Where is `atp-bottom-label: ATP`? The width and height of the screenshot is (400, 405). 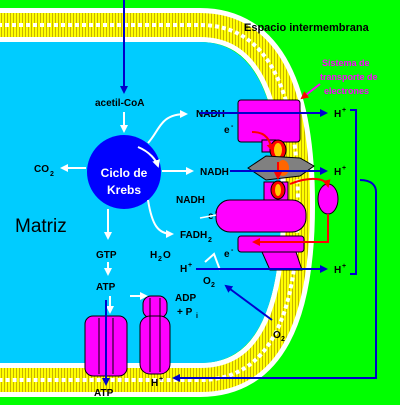 atp-bottom-label: ATP is located at coordinates (104, 393).